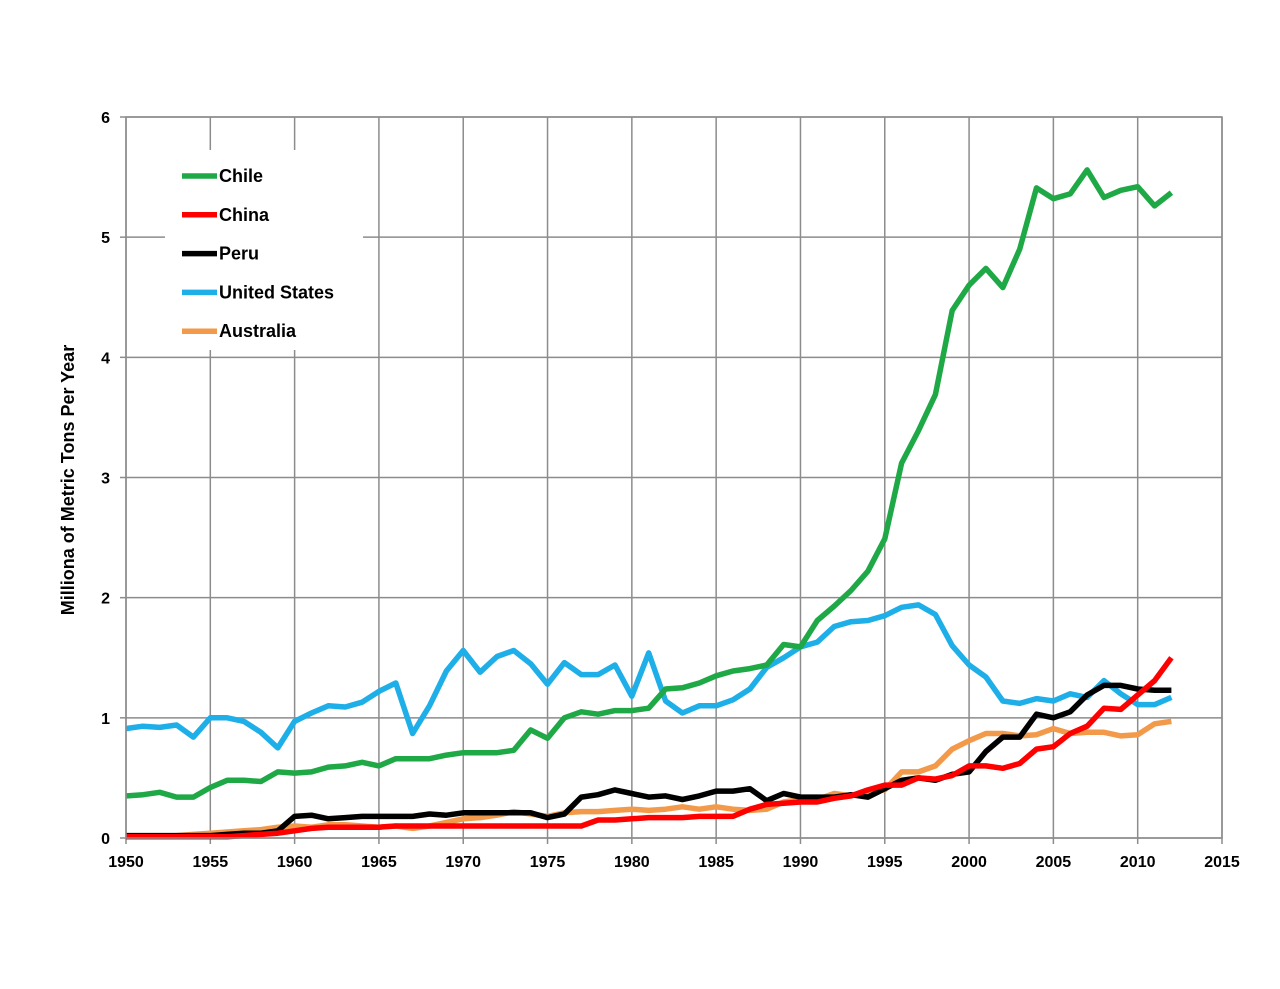 The image size is (1280, 989). Describe the element at coordinates (649, 779) in the screenshot. I see `series-line-australia` at that location.